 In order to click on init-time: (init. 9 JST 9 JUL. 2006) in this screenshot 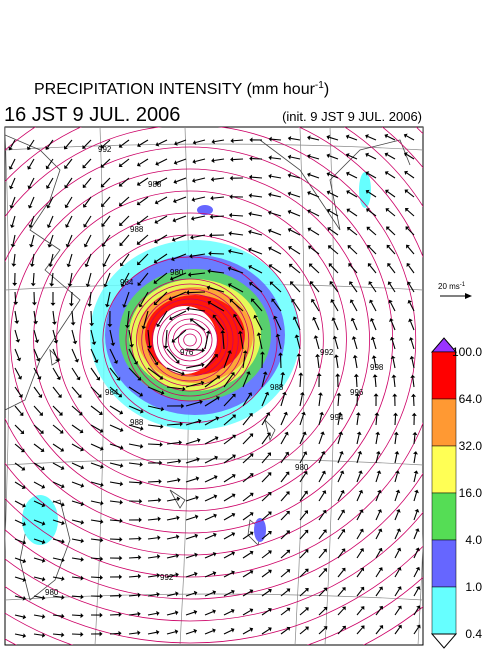, I will do `click(352, 116)`.